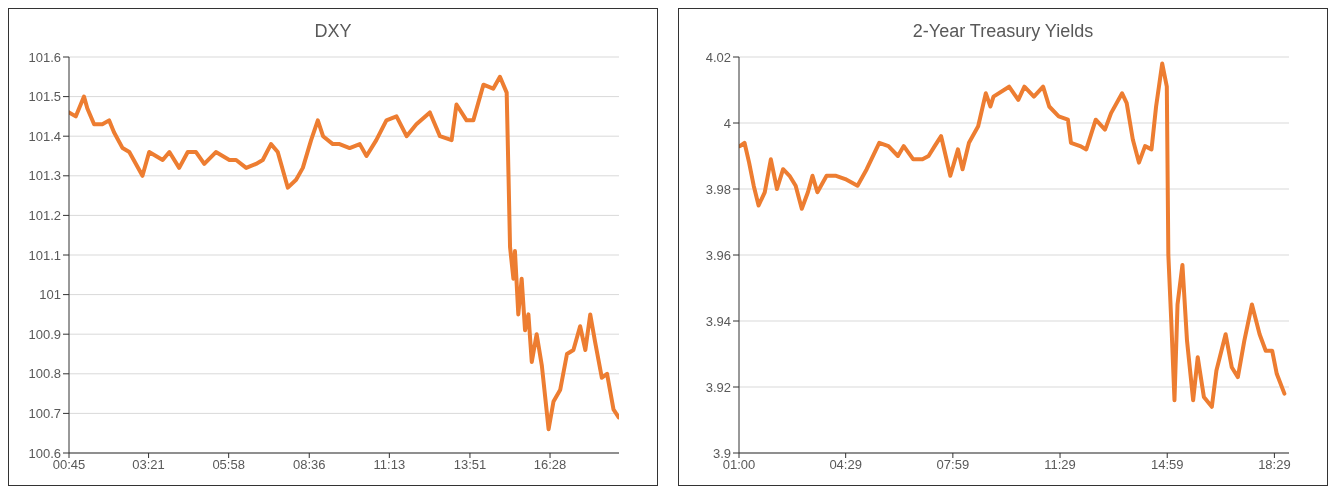 This screenshot has height=495, width=1344. I want to click on y-tick-label: 101.5, so click(44, 97).